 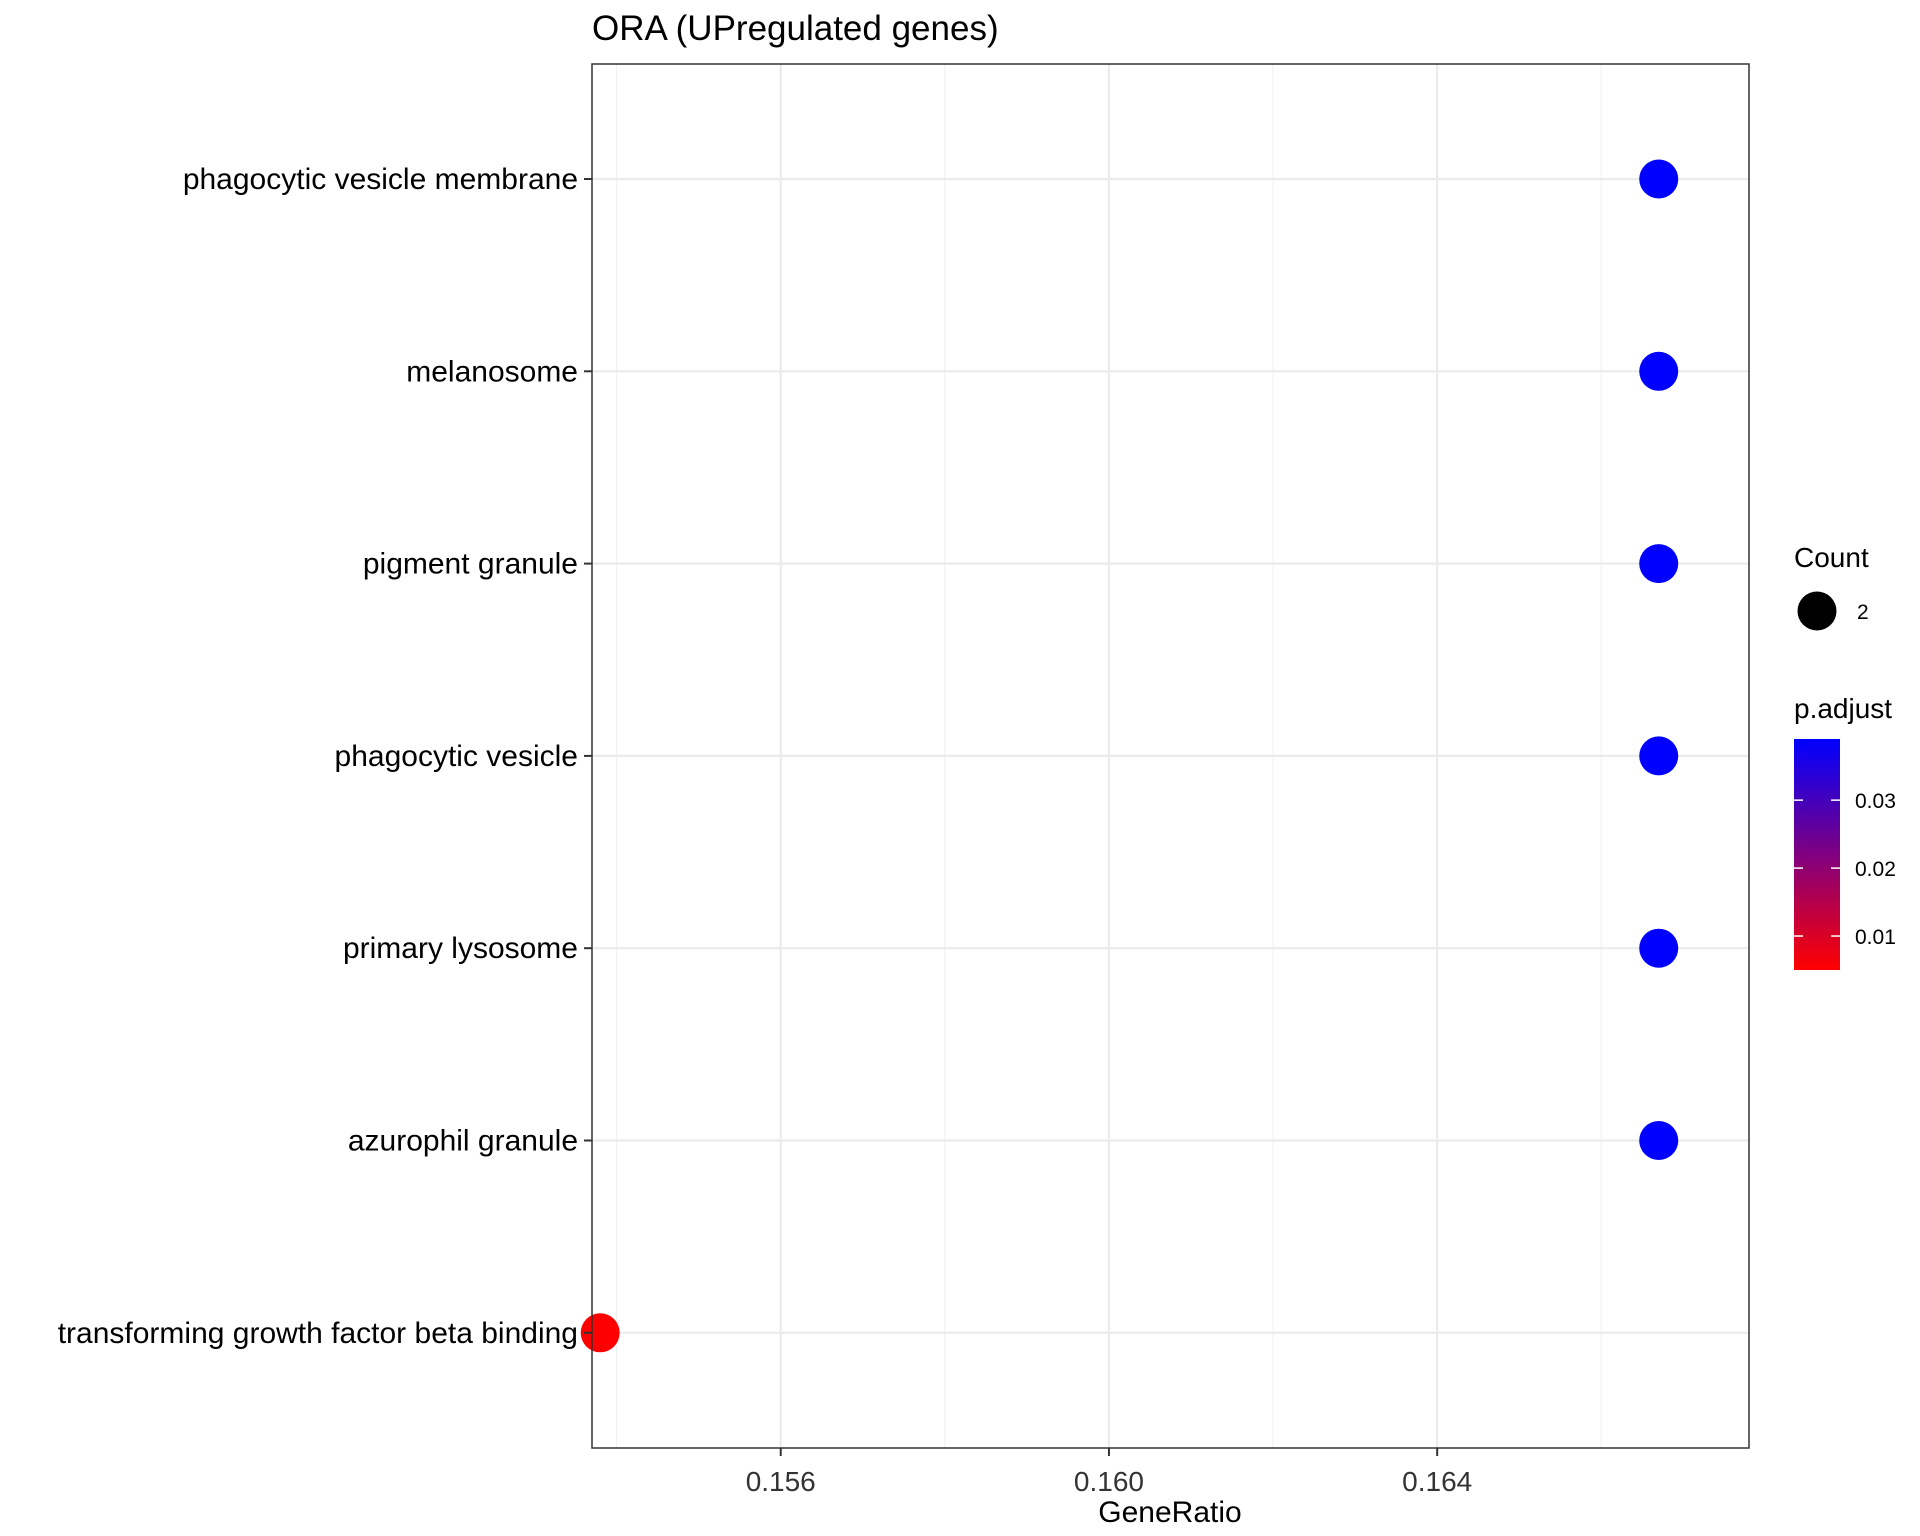 What do you see at coordinates (470, 564) in the screenshot?
I see `y-tick-label: pigment granule` at bounding box center [470, 564].